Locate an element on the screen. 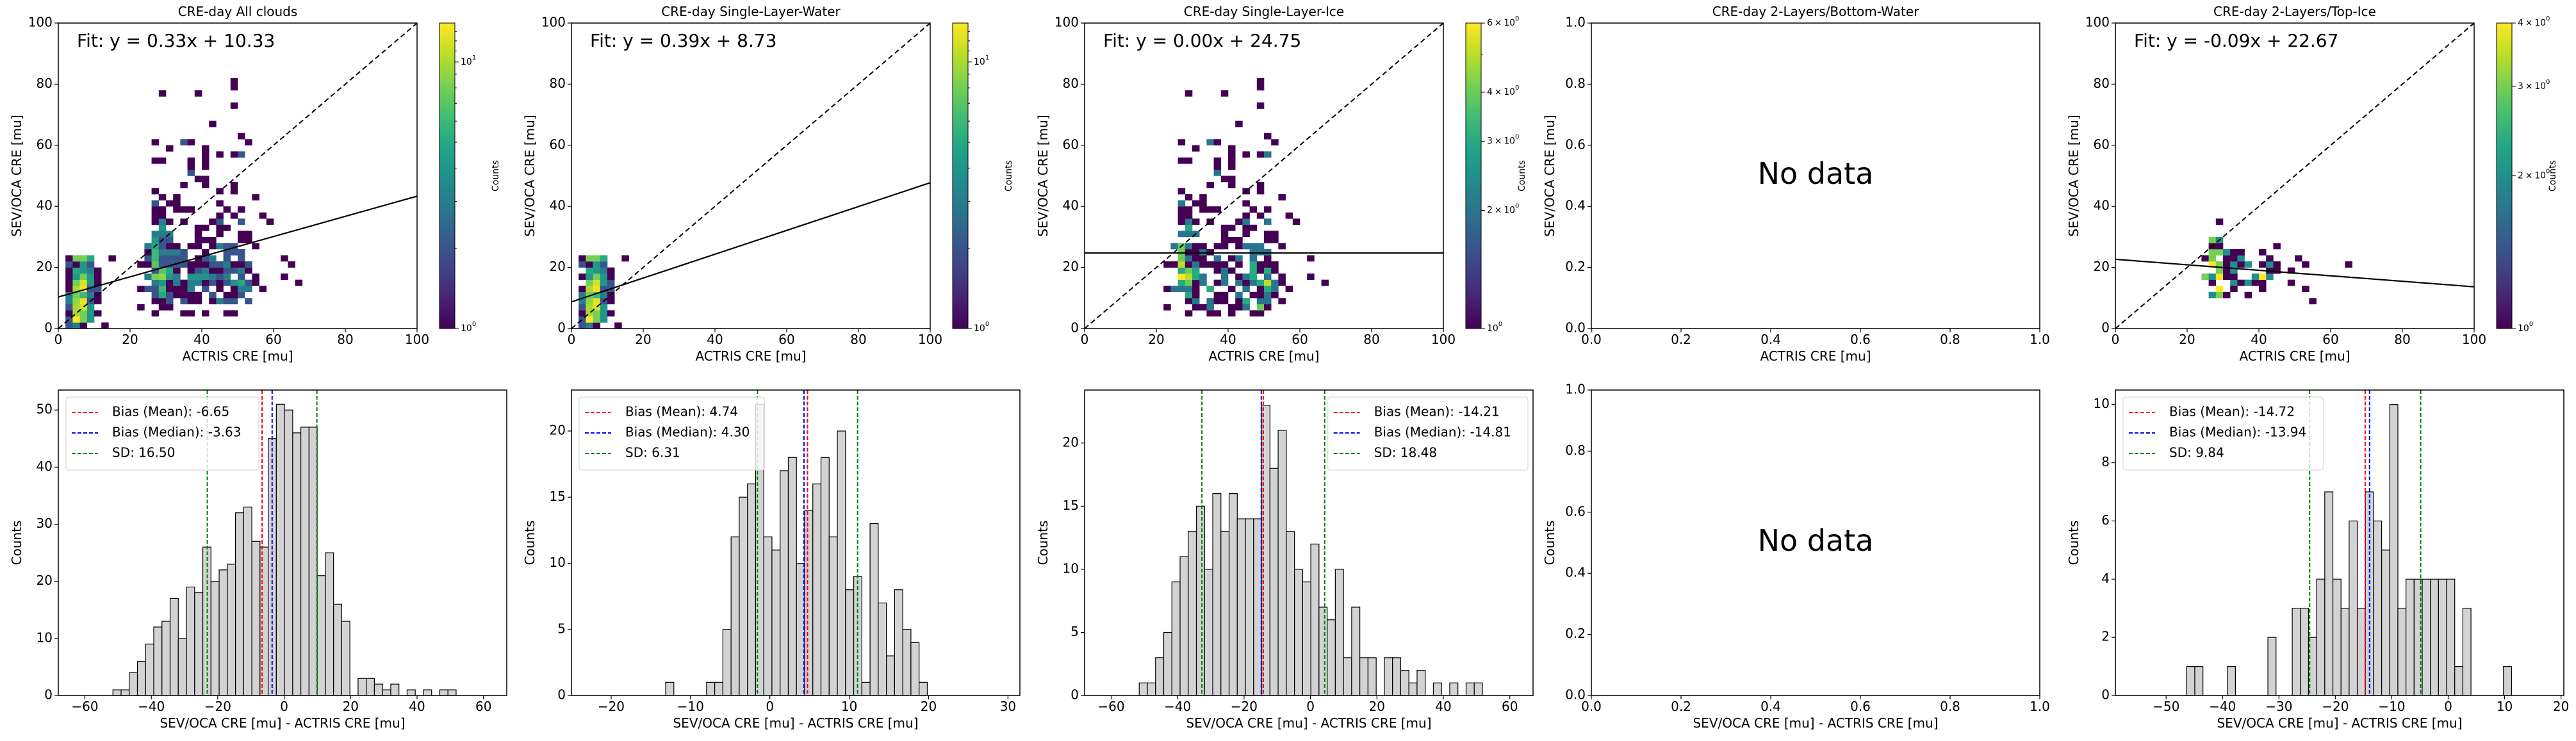  colorbar-tick-label: 100 is located at coordinates (2525, 327).